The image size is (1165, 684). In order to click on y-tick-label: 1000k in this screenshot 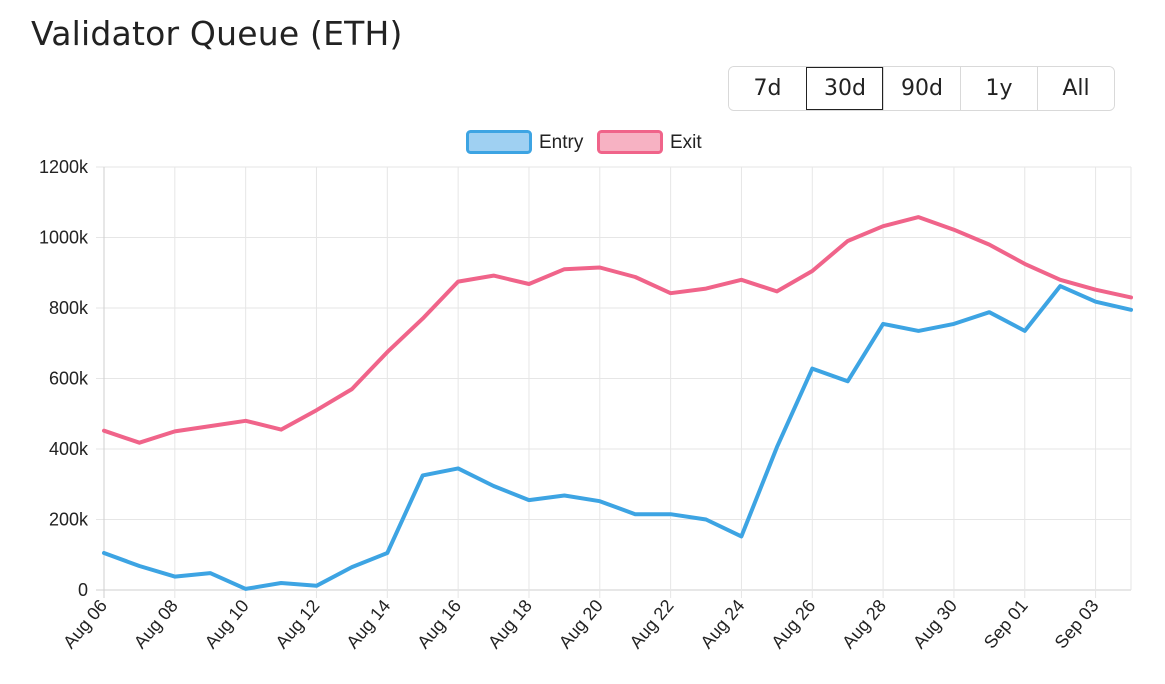, I will do `click(64, 238)`.